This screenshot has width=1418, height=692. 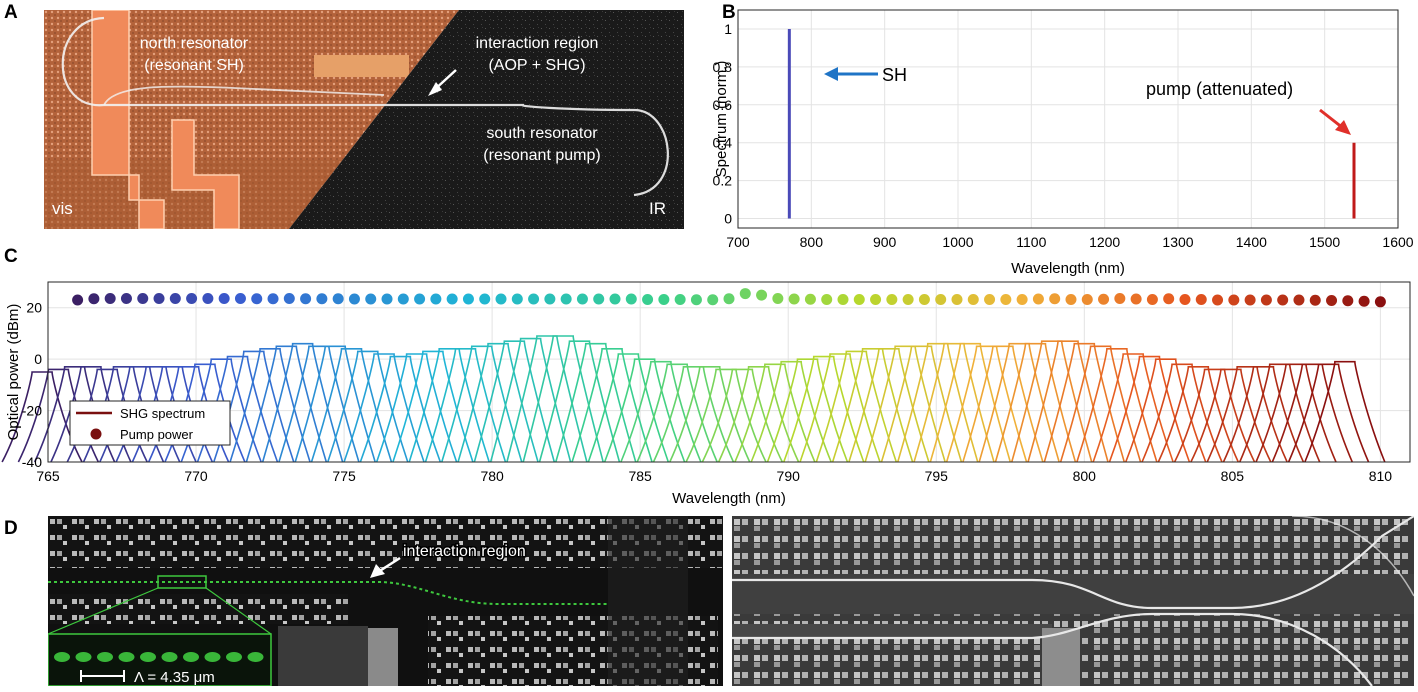 I want to click on b-ytick-label: 0.6, so click(x=723, y=105).